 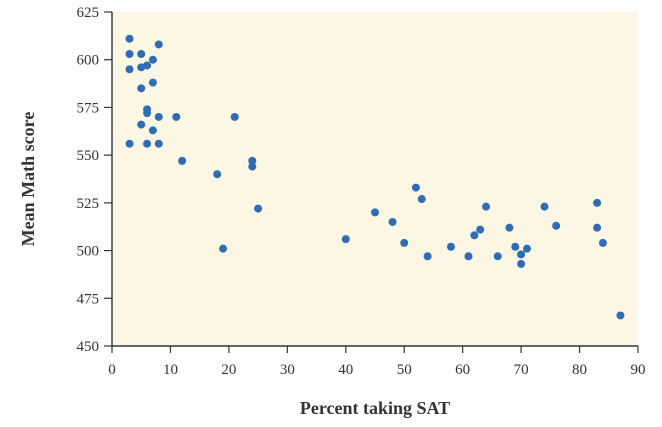 I want to click on x-tick-label: 20, so click(x=228, y=370).